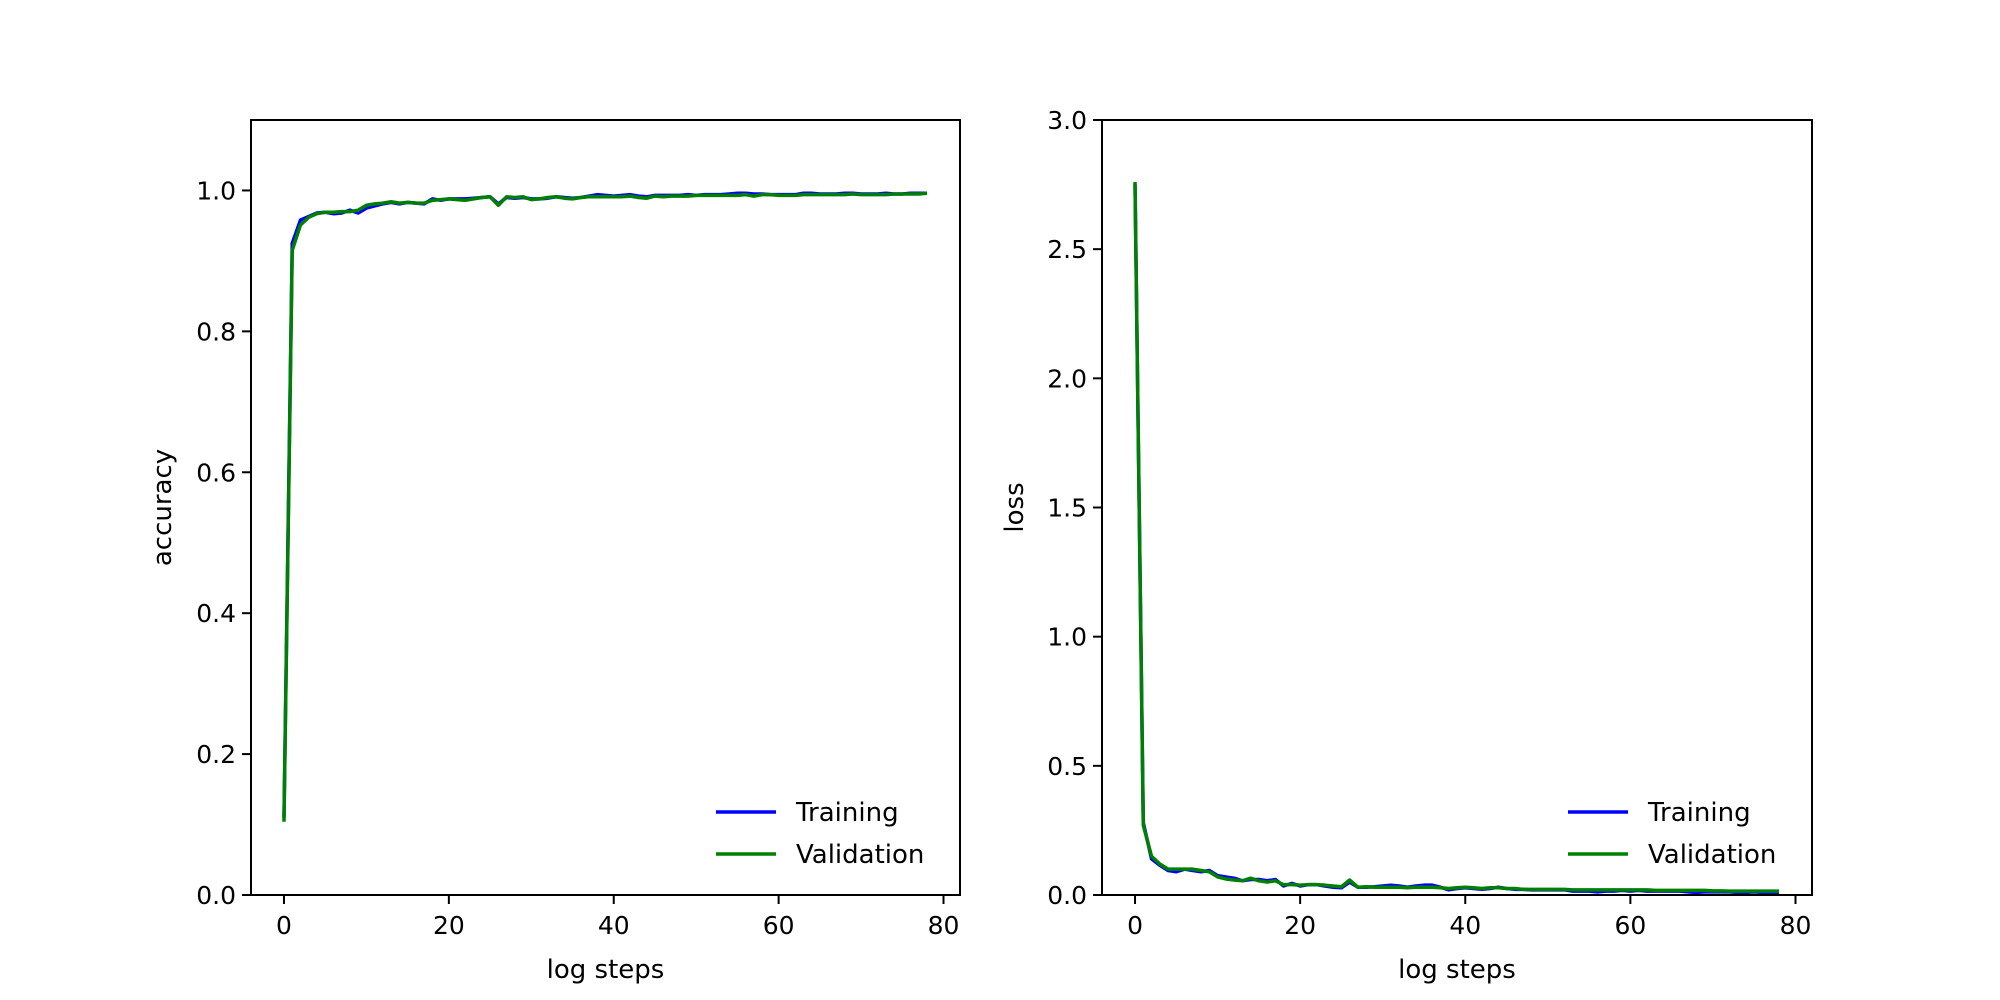 This screenshot has height=1000, width=2000. What do you see at coordinates (1672, 834) in the screenshot?
I see `loss-legend: Training Validation` at bounding box center [1672, 834].